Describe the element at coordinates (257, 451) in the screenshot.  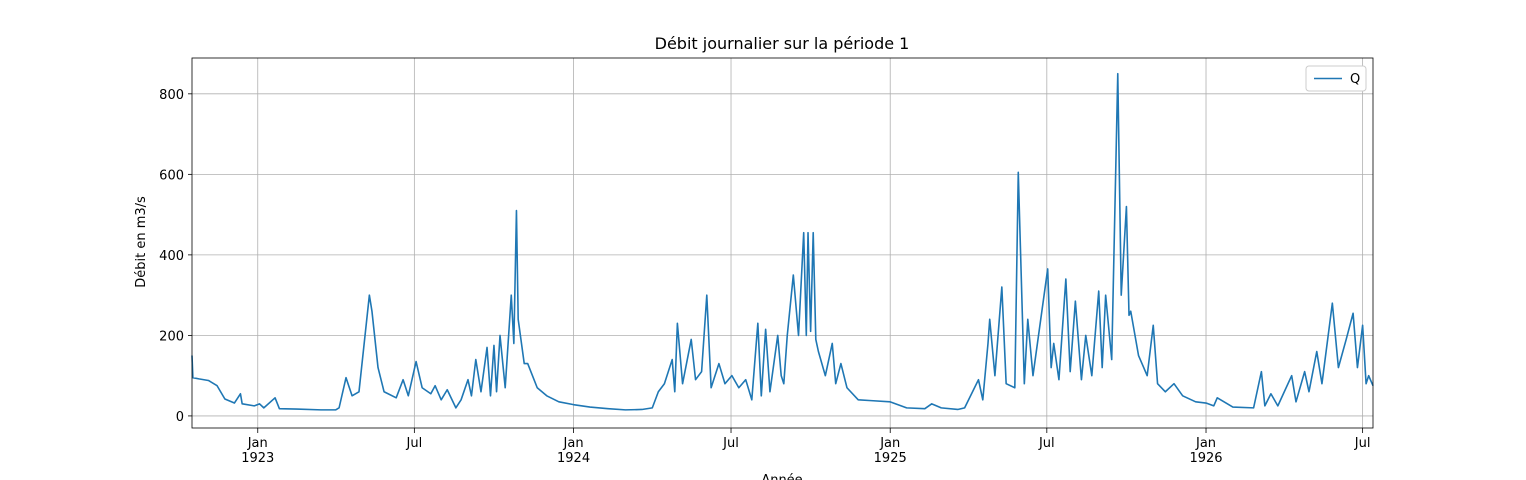
I see `x-tick-label: Jan 1923` at that location.